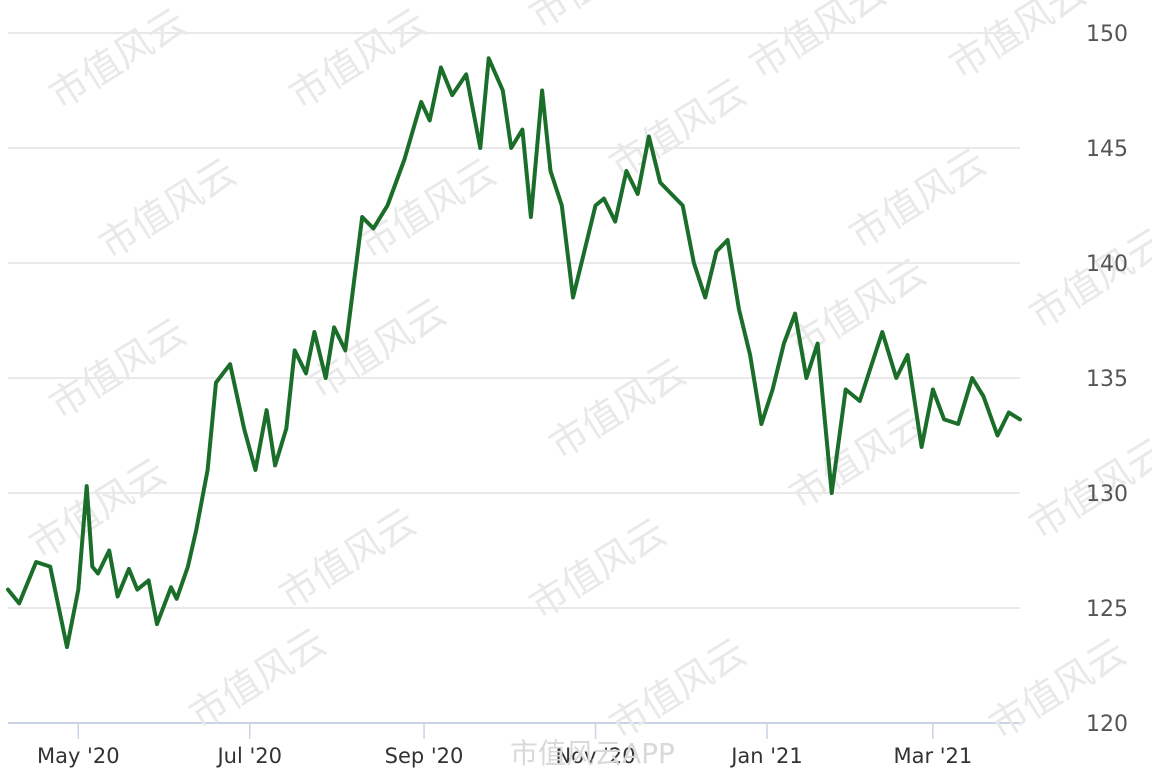 This screenshot has height=780, width=1152. What do you see at coordinates (1107, 724) in the screenshot?
I see `y-tick-label: 120` at bounding box center [1107, 724].